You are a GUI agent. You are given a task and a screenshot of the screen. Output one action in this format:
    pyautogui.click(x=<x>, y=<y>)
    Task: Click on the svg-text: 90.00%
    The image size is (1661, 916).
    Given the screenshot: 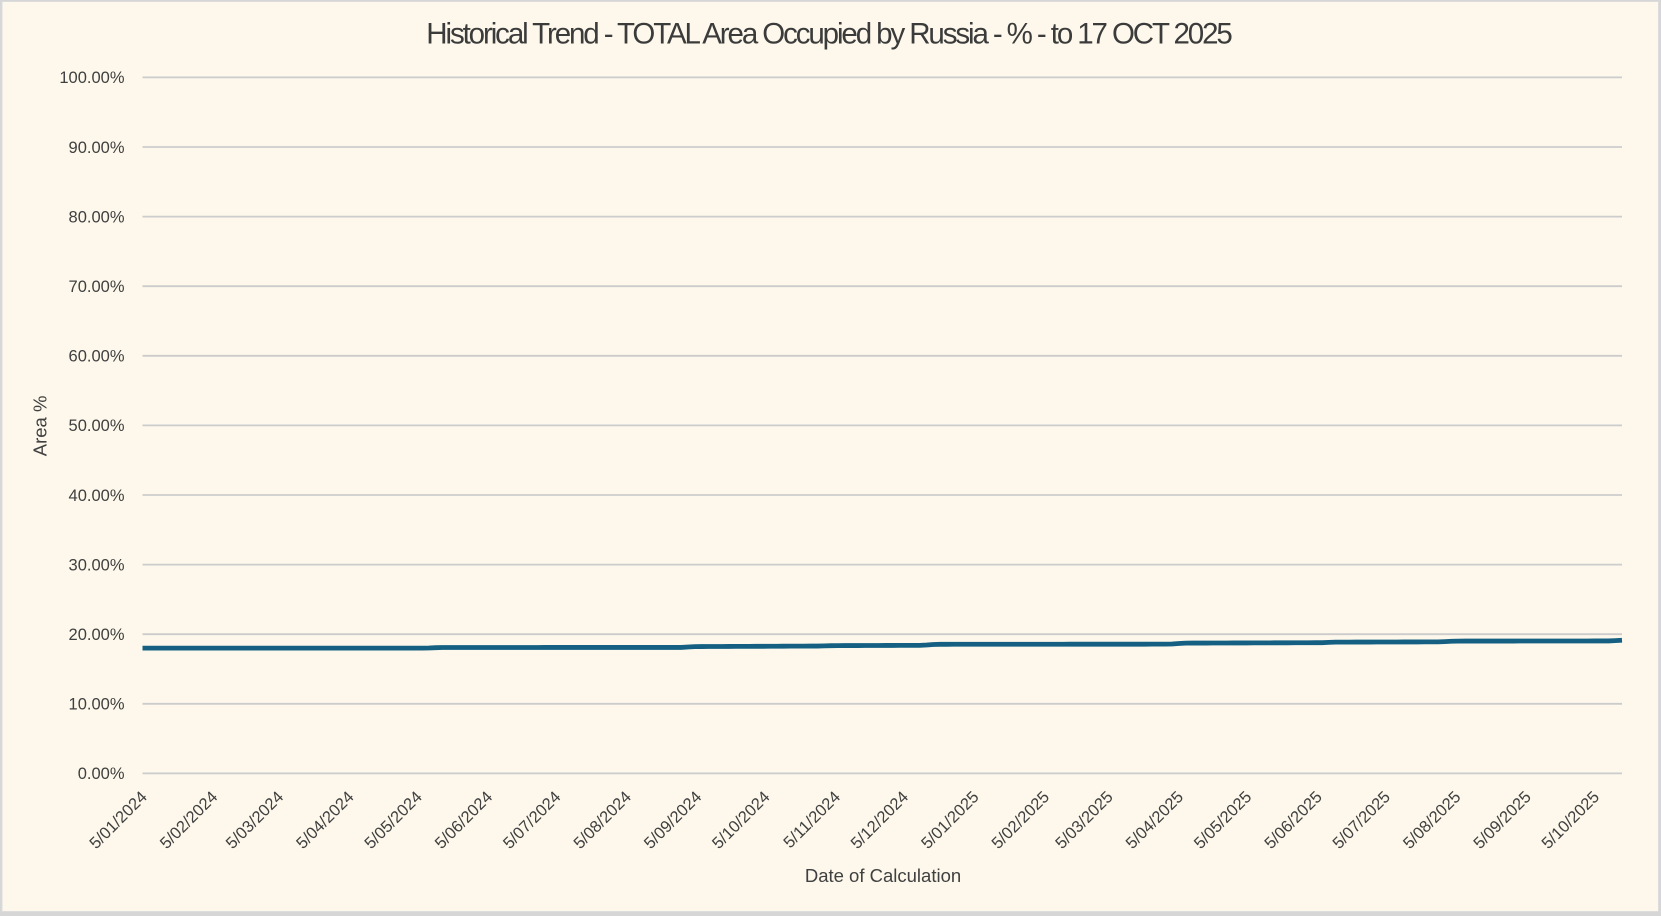 What is the action you would take?
    pyautogui.click(x=97, y=148)
    